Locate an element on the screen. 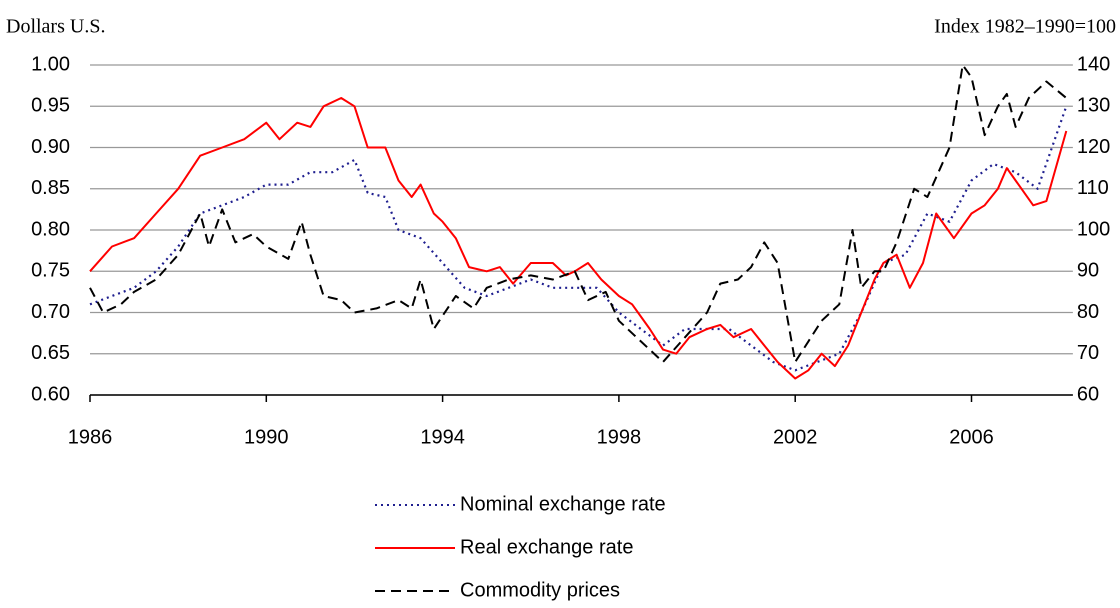 The width and height of the screenshot is (1120, 608). y2-tick-label: 70 is located at coordinates (1088, 353).